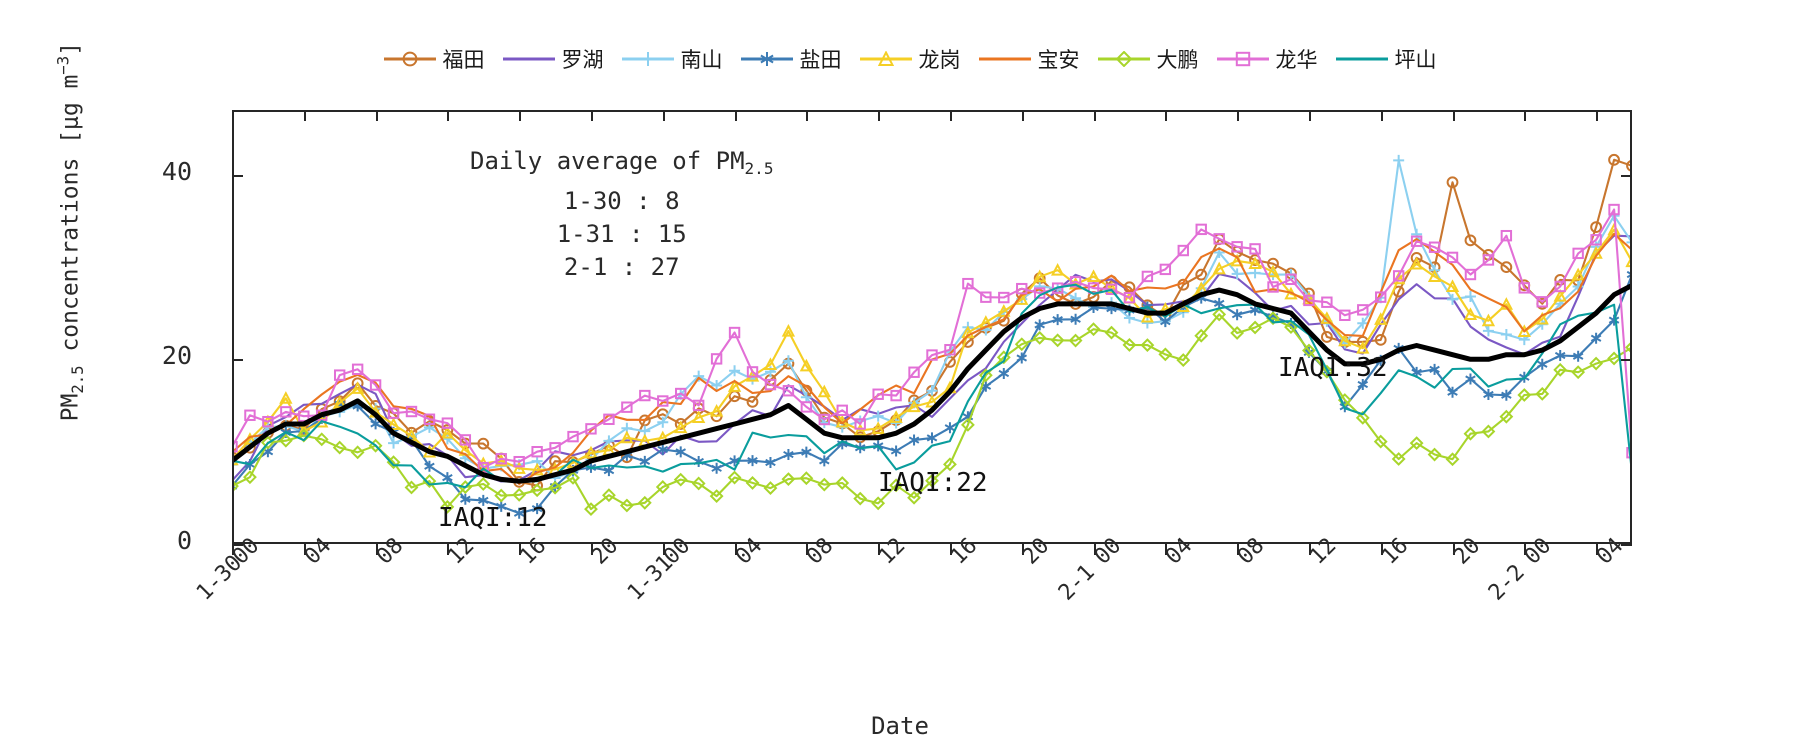  What do you see at coordinates (791, 59) in the screenshot?
I see `legend-item: 盐田` at bounding box center [791, 59].